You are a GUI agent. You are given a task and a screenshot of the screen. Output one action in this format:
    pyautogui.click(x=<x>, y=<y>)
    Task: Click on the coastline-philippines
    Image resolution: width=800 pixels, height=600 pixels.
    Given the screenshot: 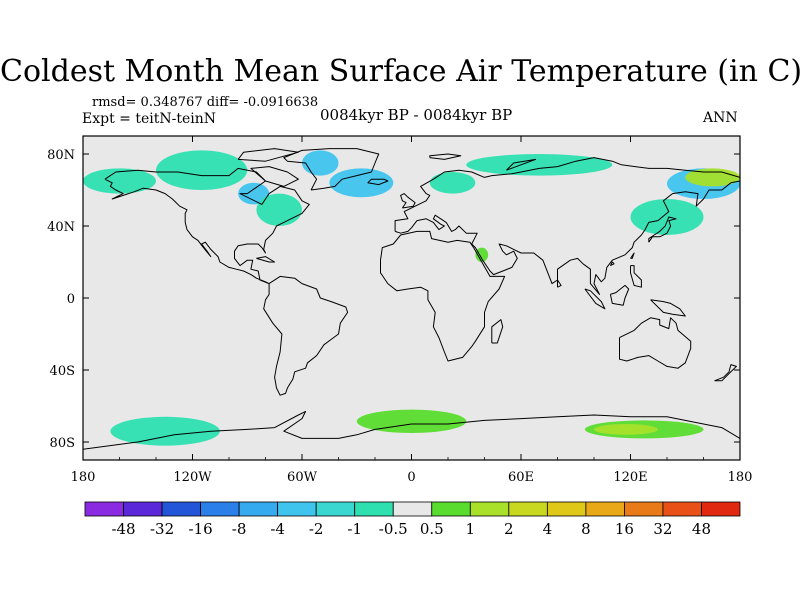 What is the action you would take?
    pyautogui.click(x=636, y=276)
    